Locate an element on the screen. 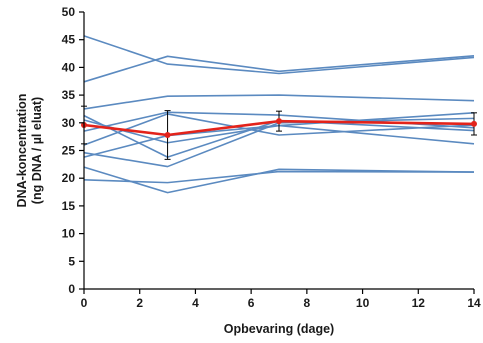  y-tick-label: 50 is located at coordinates (69, 12).